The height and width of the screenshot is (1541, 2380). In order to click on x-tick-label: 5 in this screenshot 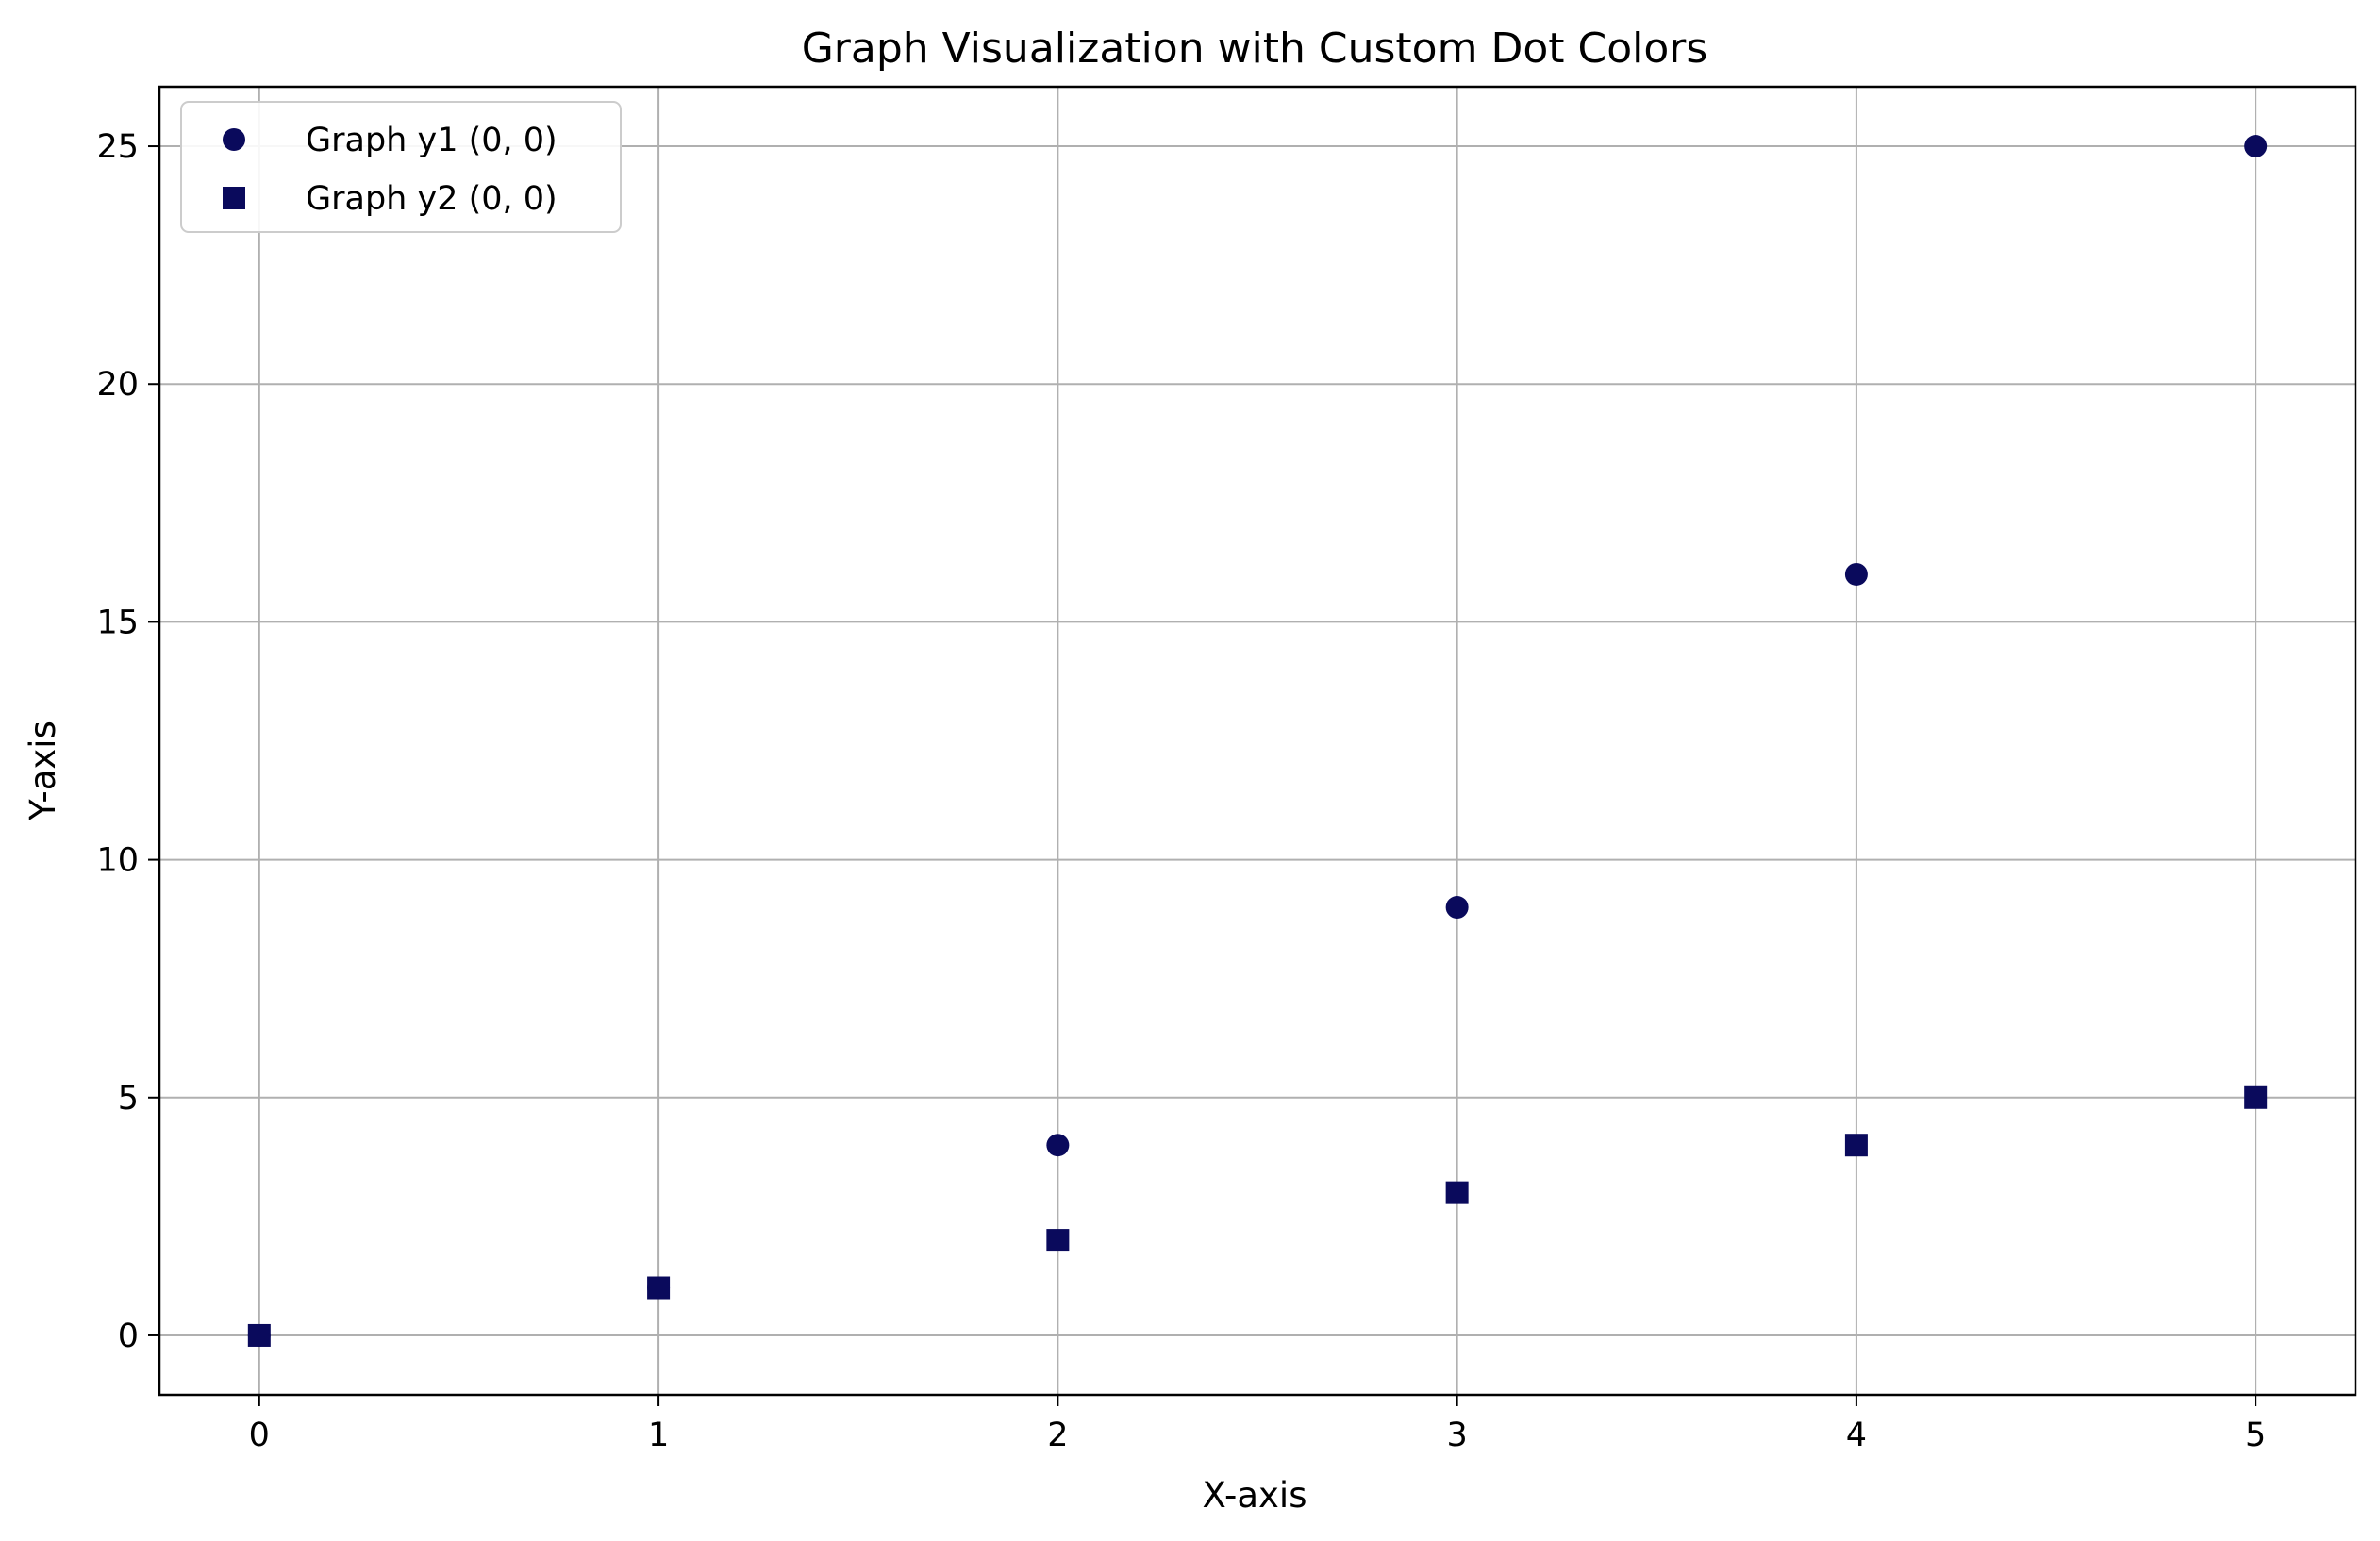, I will do `click(2255, 1435)`.